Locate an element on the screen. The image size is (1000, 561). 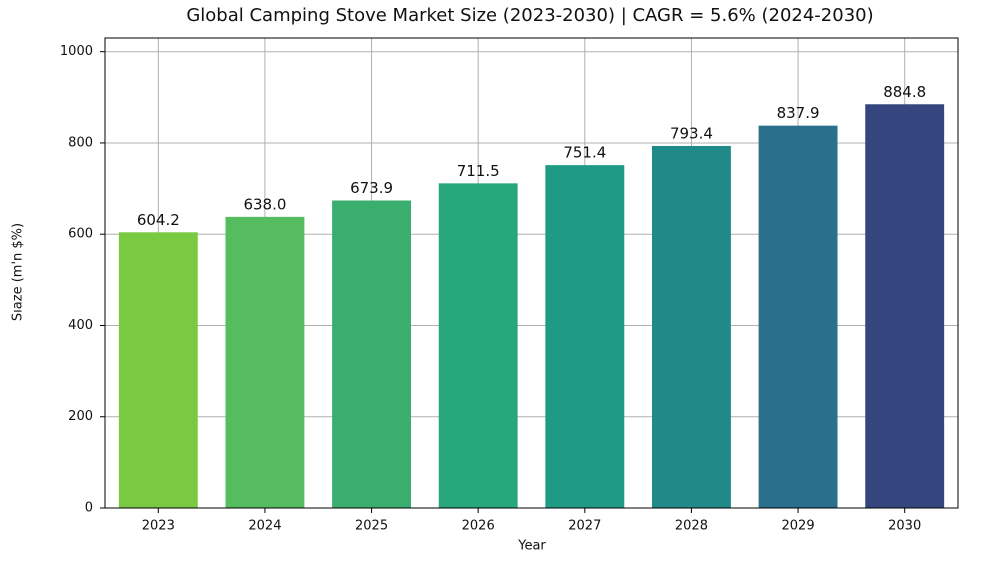
value-label: 884.8 is located at coordinates (904, 92).